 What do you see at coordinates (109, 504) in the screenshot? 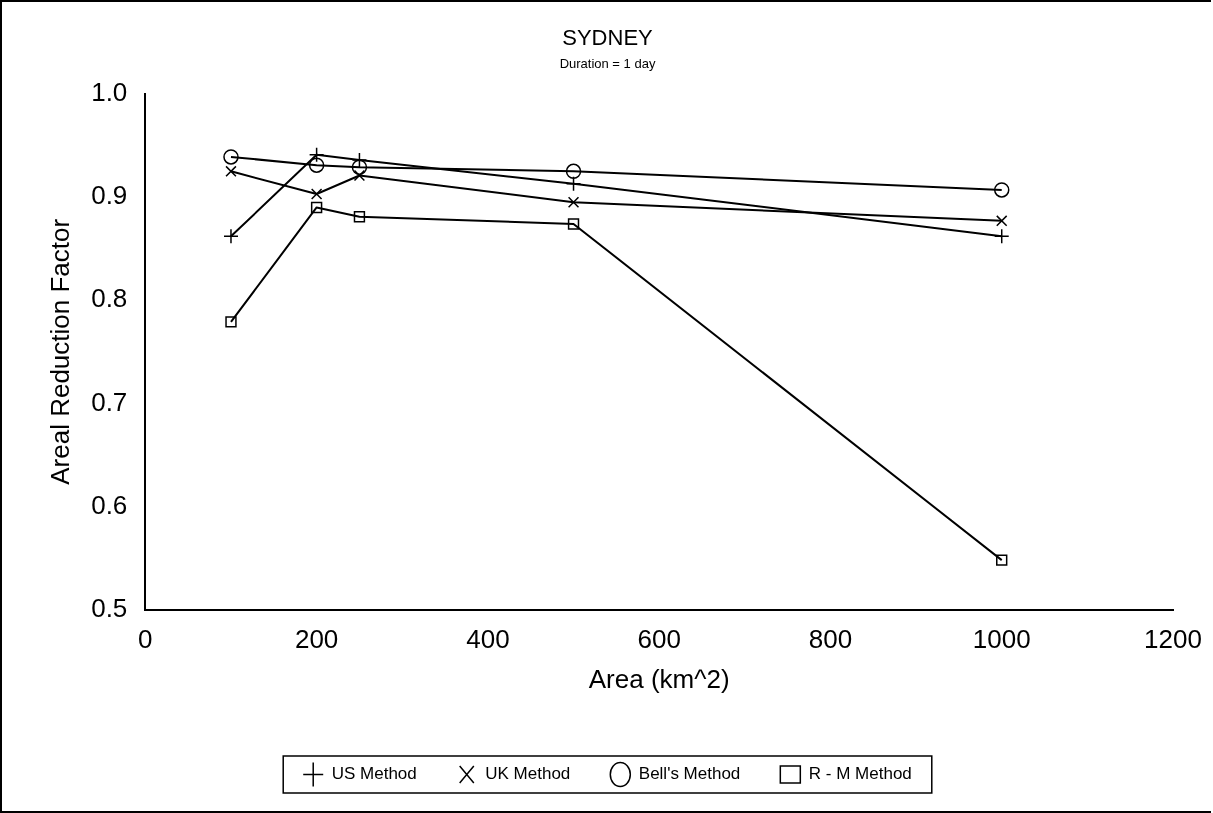
I see `y-tick-label: 0.6` at bounding box center [109, 504].